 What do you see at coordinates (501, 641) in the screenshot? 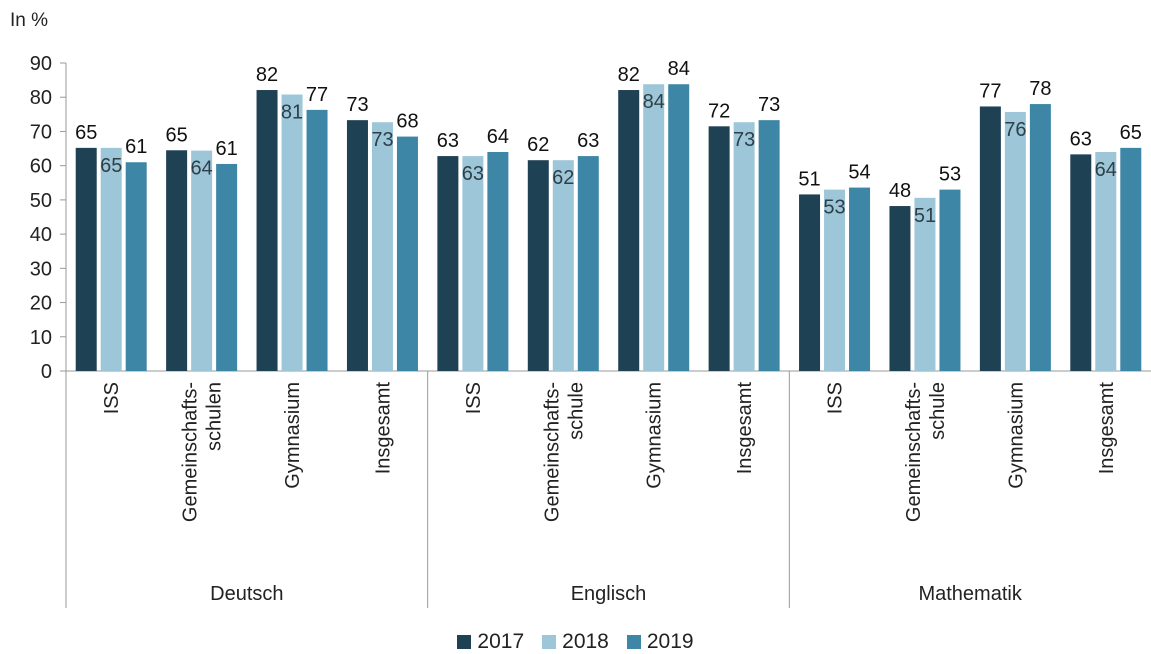
I see `legend-label: 2017` at bounding box center [501, 641].